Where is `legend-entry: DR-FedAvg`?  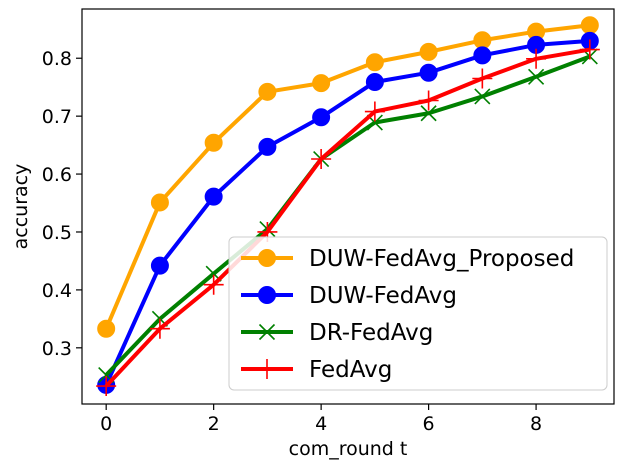
legend-entry: DR-FedAvg is located at coordinates (337, 333).